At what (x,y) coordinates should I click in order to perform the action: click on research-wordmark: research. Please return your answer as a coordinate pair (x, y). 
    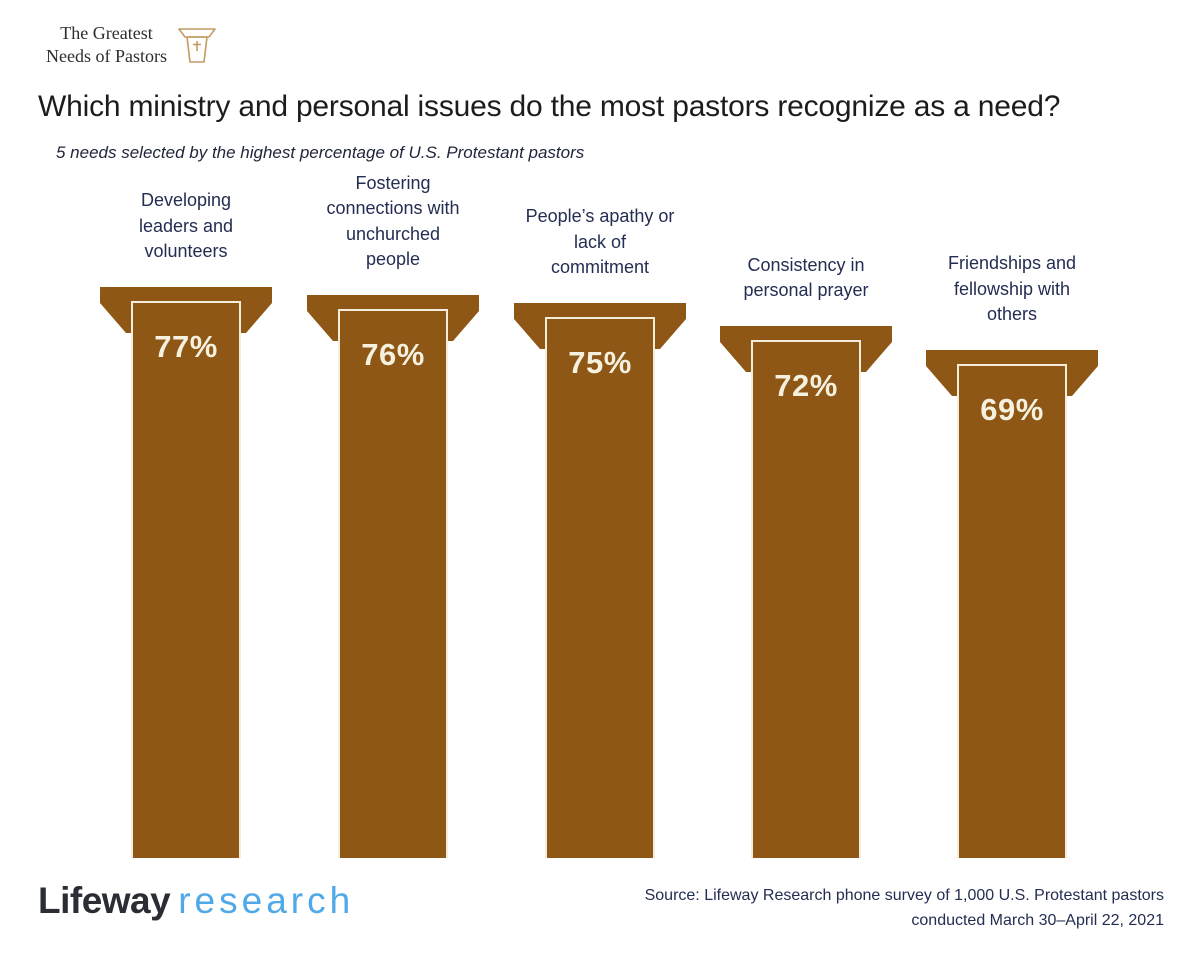
    Looking at the image, I should click on (266, 900).